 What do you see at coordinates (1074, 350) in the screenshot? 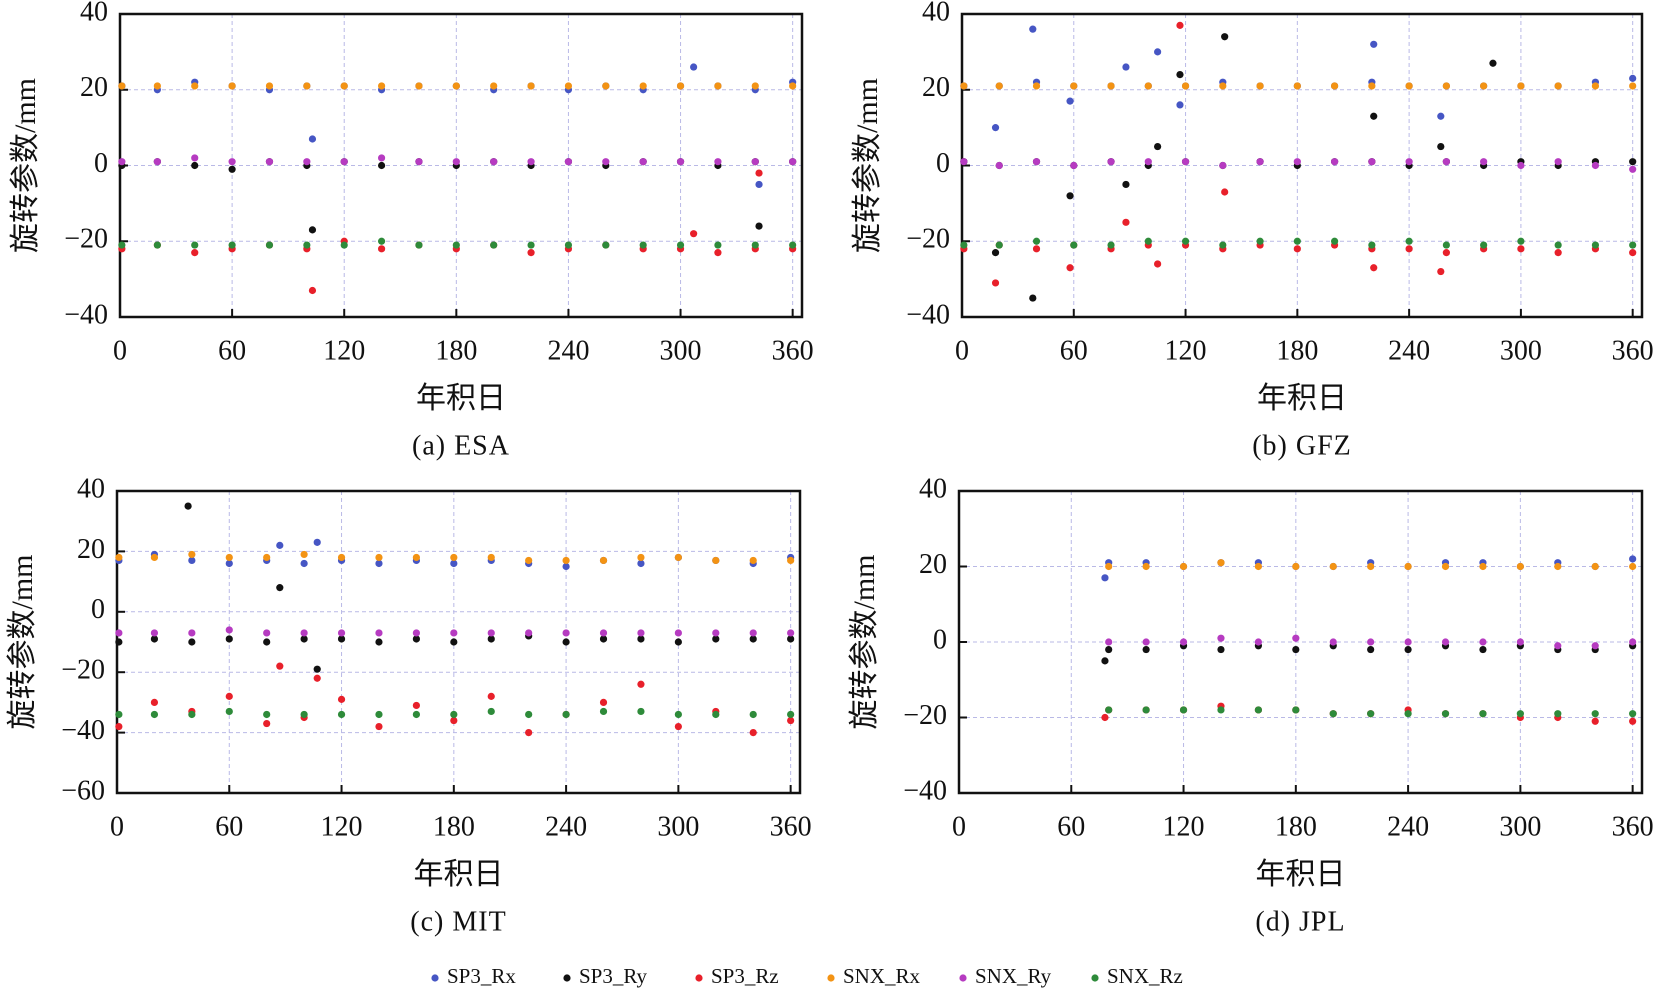
I see `x-tick-label: 60` at bounding box center [1074, 350].